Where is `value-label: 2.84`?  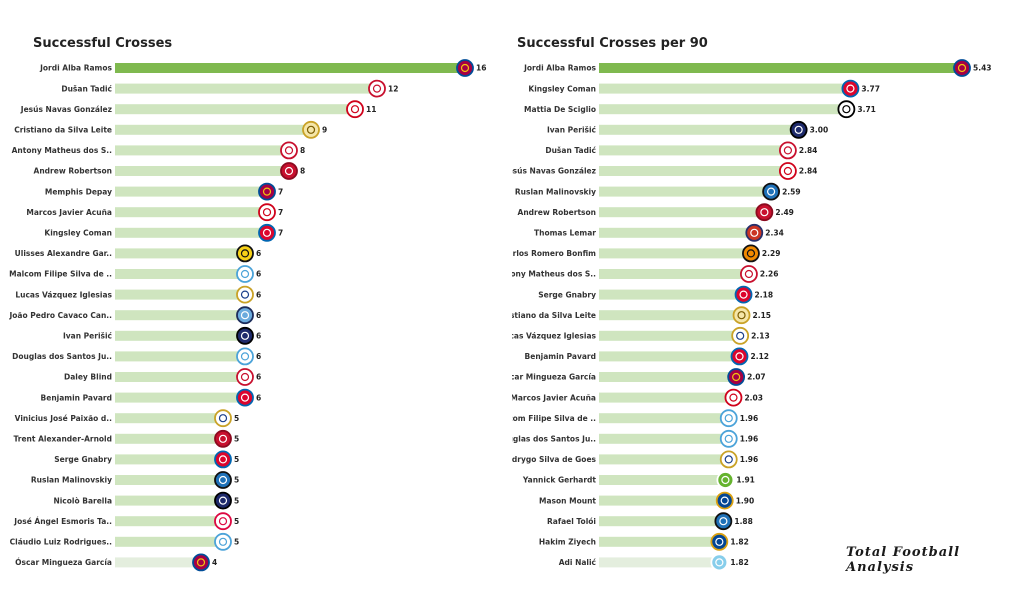
value-label: 2.84 is located at coordinates (808, 150).